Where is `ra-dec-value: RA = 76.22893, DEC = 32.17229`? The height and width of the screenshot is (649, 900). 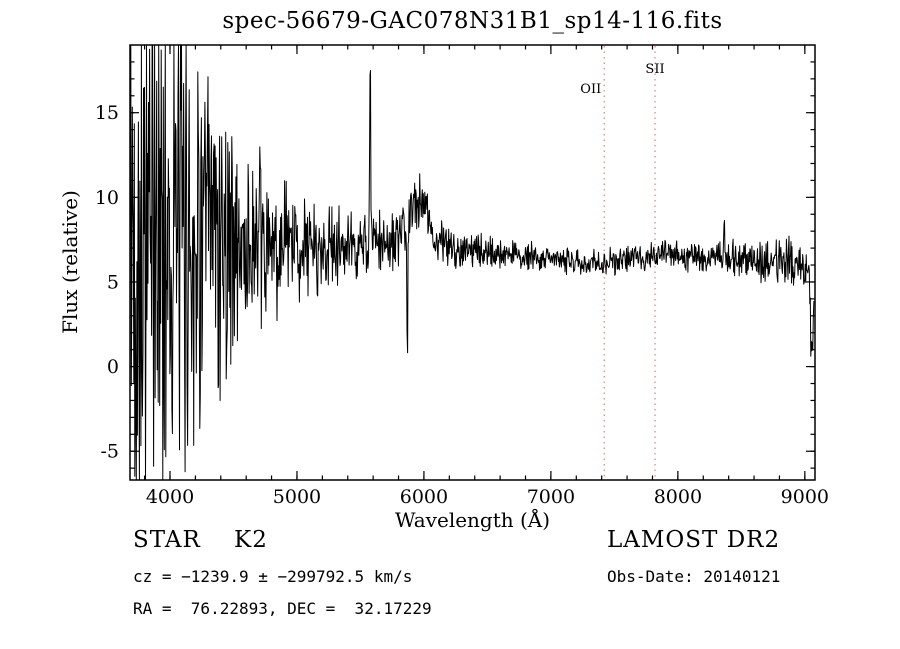
ra-dec-value: RA = 76.22893, DEC = 32.17229 is located at coordinates (282, 608).